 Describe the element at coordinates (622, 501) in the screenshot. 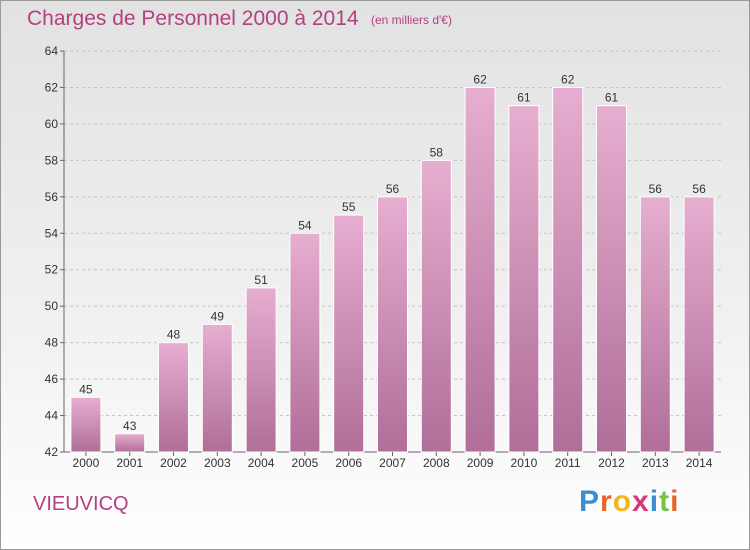

I see `brand-letter: o` at that location.